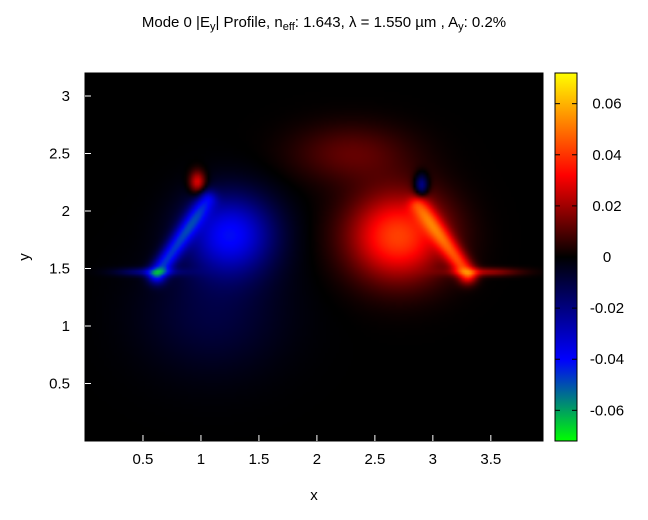 The height and width of the screenshot is (520, 648). I want to click on title-area-subscript: y, so click(461, 27).